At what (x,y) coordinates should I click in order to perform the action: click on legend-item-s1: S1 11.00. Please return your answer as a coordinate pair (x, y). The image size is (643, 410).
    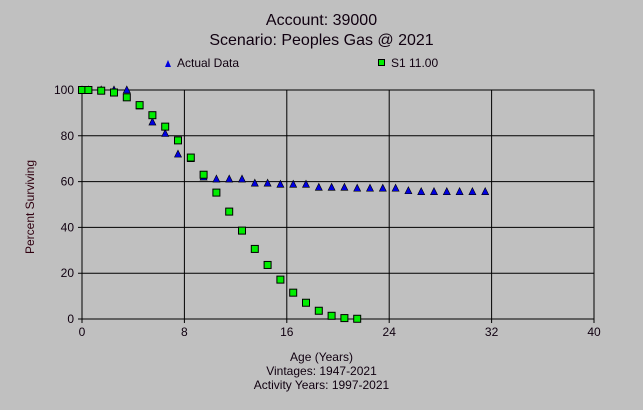
    Looking at the image, I should click on (408, 63).